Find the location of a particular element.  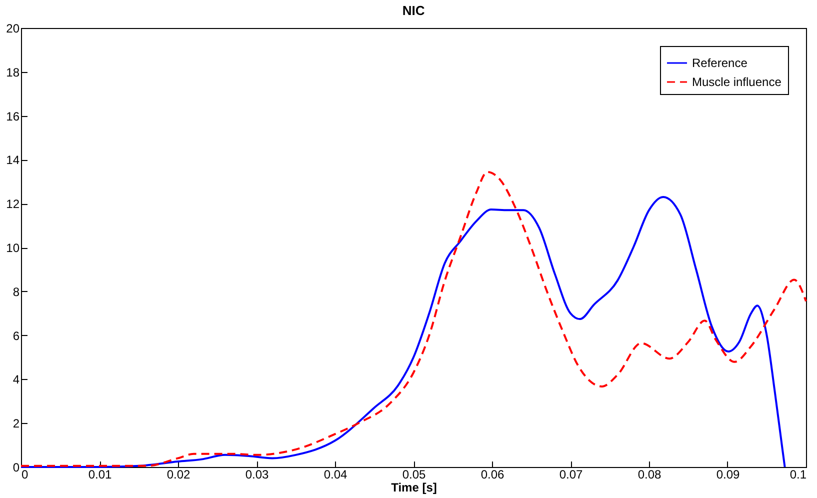

x-tick-label: 0.04 is located at coordinates (336, 475).